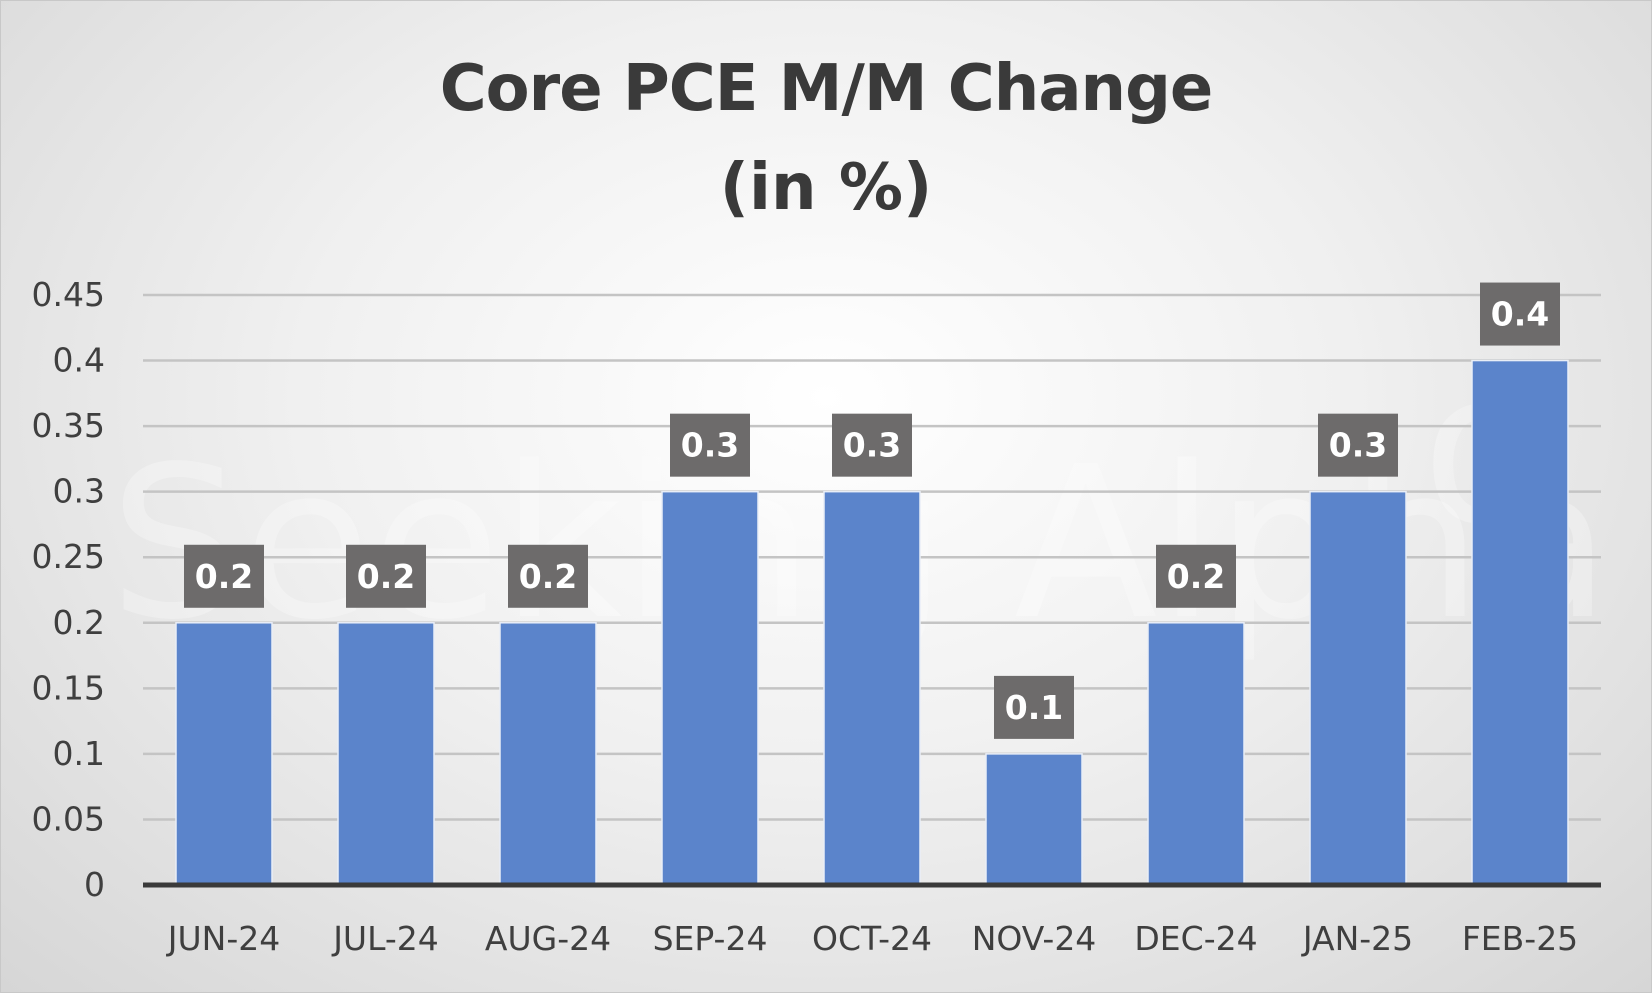  I want to click on x-tick-label: OCT-24, so click(872, 938).